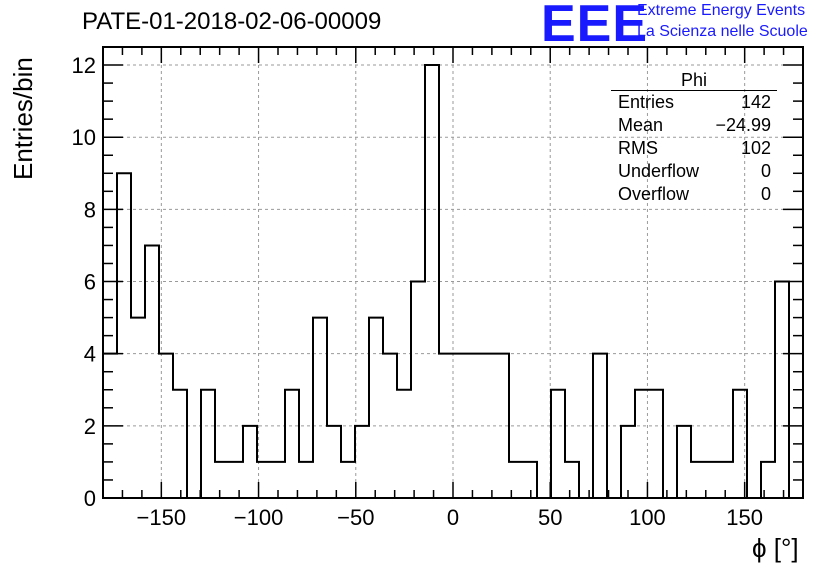 The width and height of the screenshot is (836, 572). Describe the element at coordinates (162, 517) in the screenshot. I see `x-tick-label: −150` at that location.